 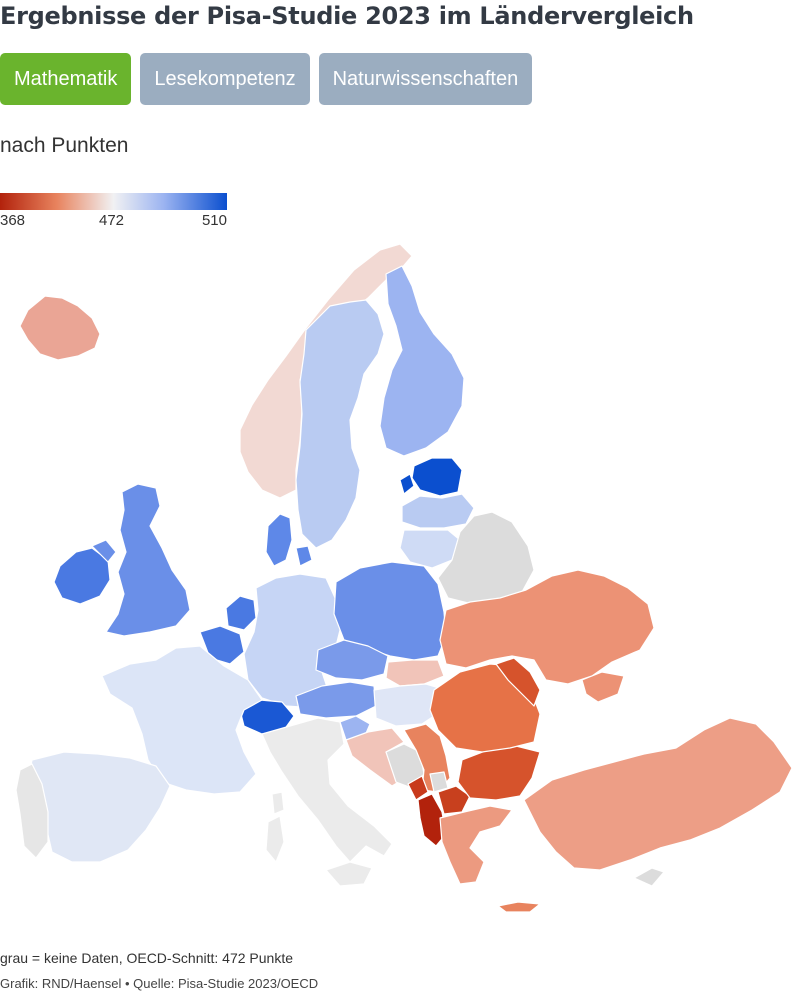 What do you see at coordinates (518, 682) in the screenshot?
I see `country-moldova` at bounding box center [518, 682].